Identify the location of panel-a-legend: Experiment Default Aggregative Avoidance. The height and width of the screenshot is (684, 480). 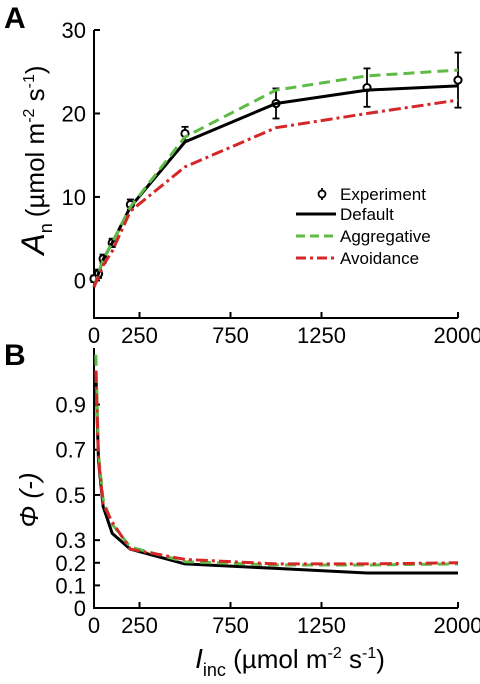
(363, 226).